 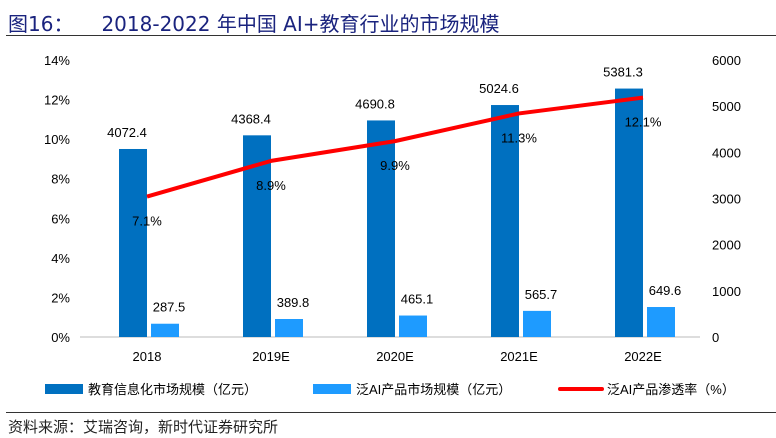 I want to click on x-tick-label: 2022E, so click(x=643, y=356).